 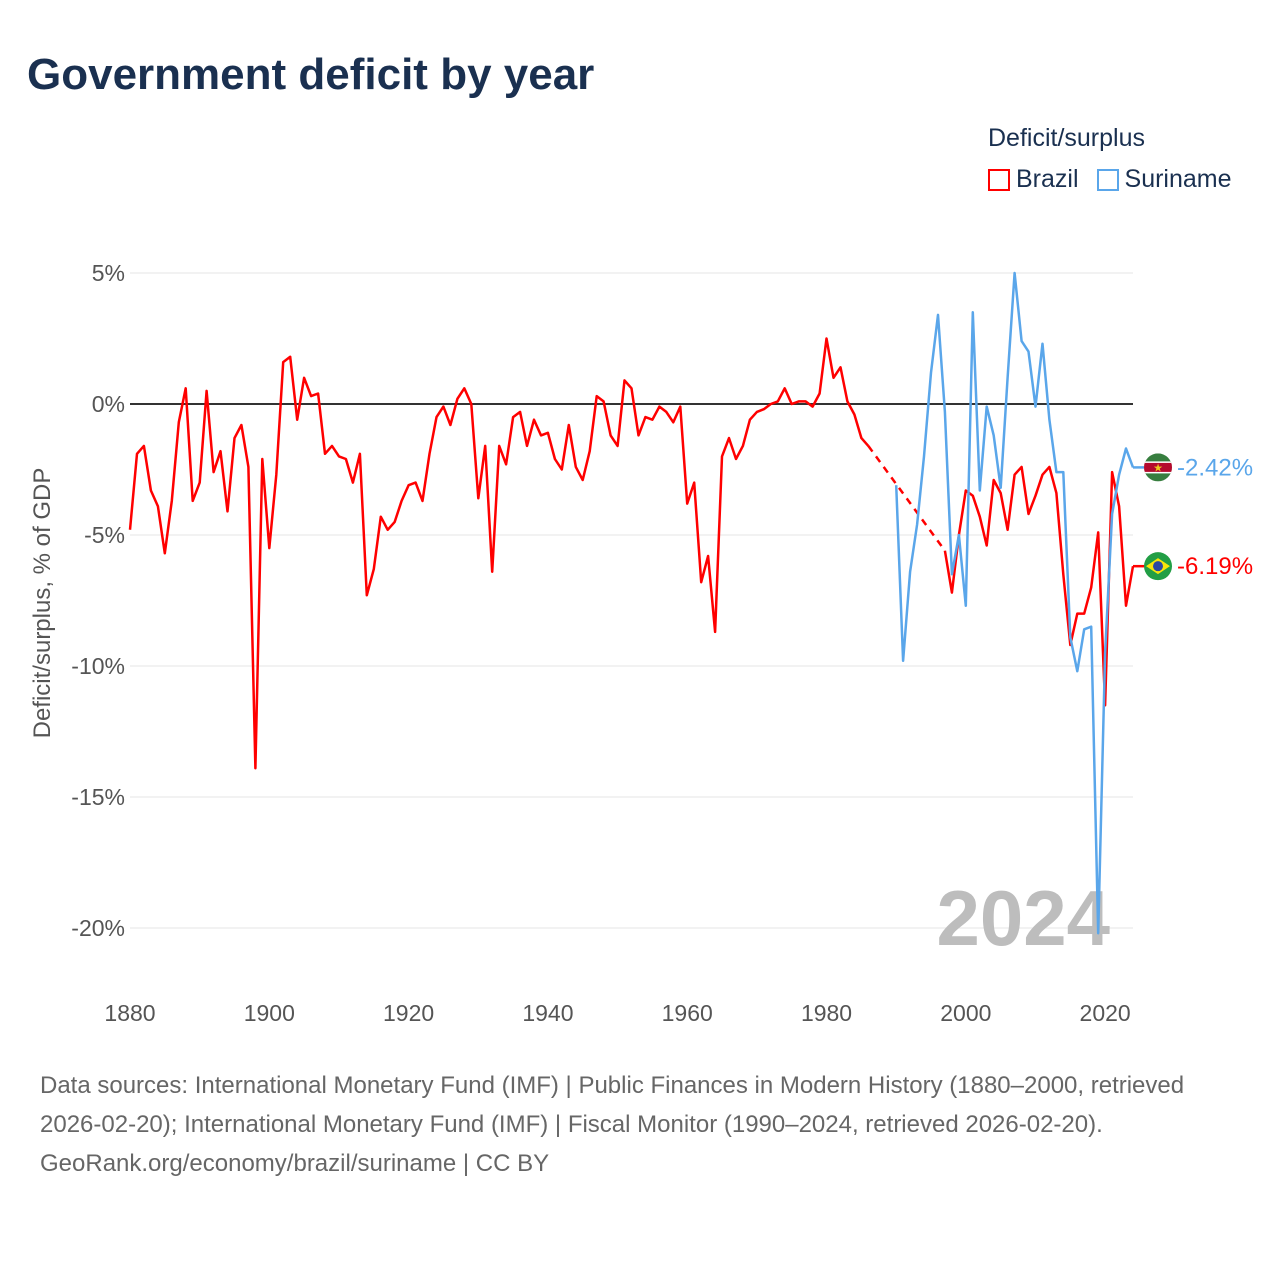 I want to click on y-axis-title: Deficit/surplus, % of GDP, so click(x=42, y=603).